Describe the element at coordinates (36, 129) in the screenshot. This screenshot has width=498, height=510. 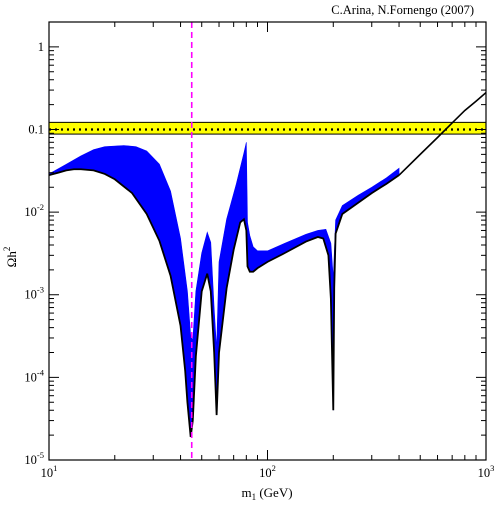
I see `y-tick-label: 0.1` at that location.